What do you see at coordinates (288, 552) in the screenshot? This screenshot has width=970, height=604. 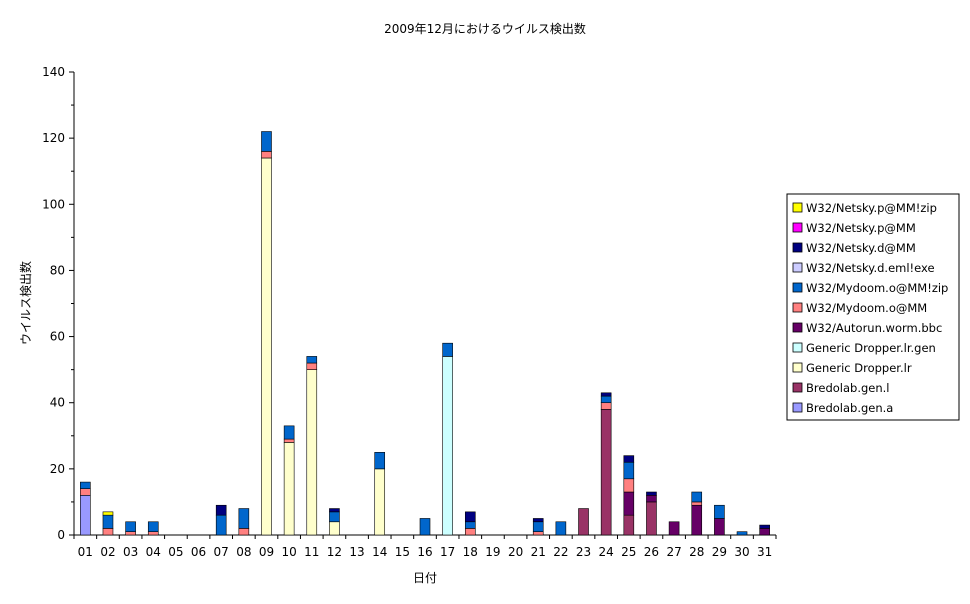 I see `x-tick-label: 10` at bounding box center [288, 552].